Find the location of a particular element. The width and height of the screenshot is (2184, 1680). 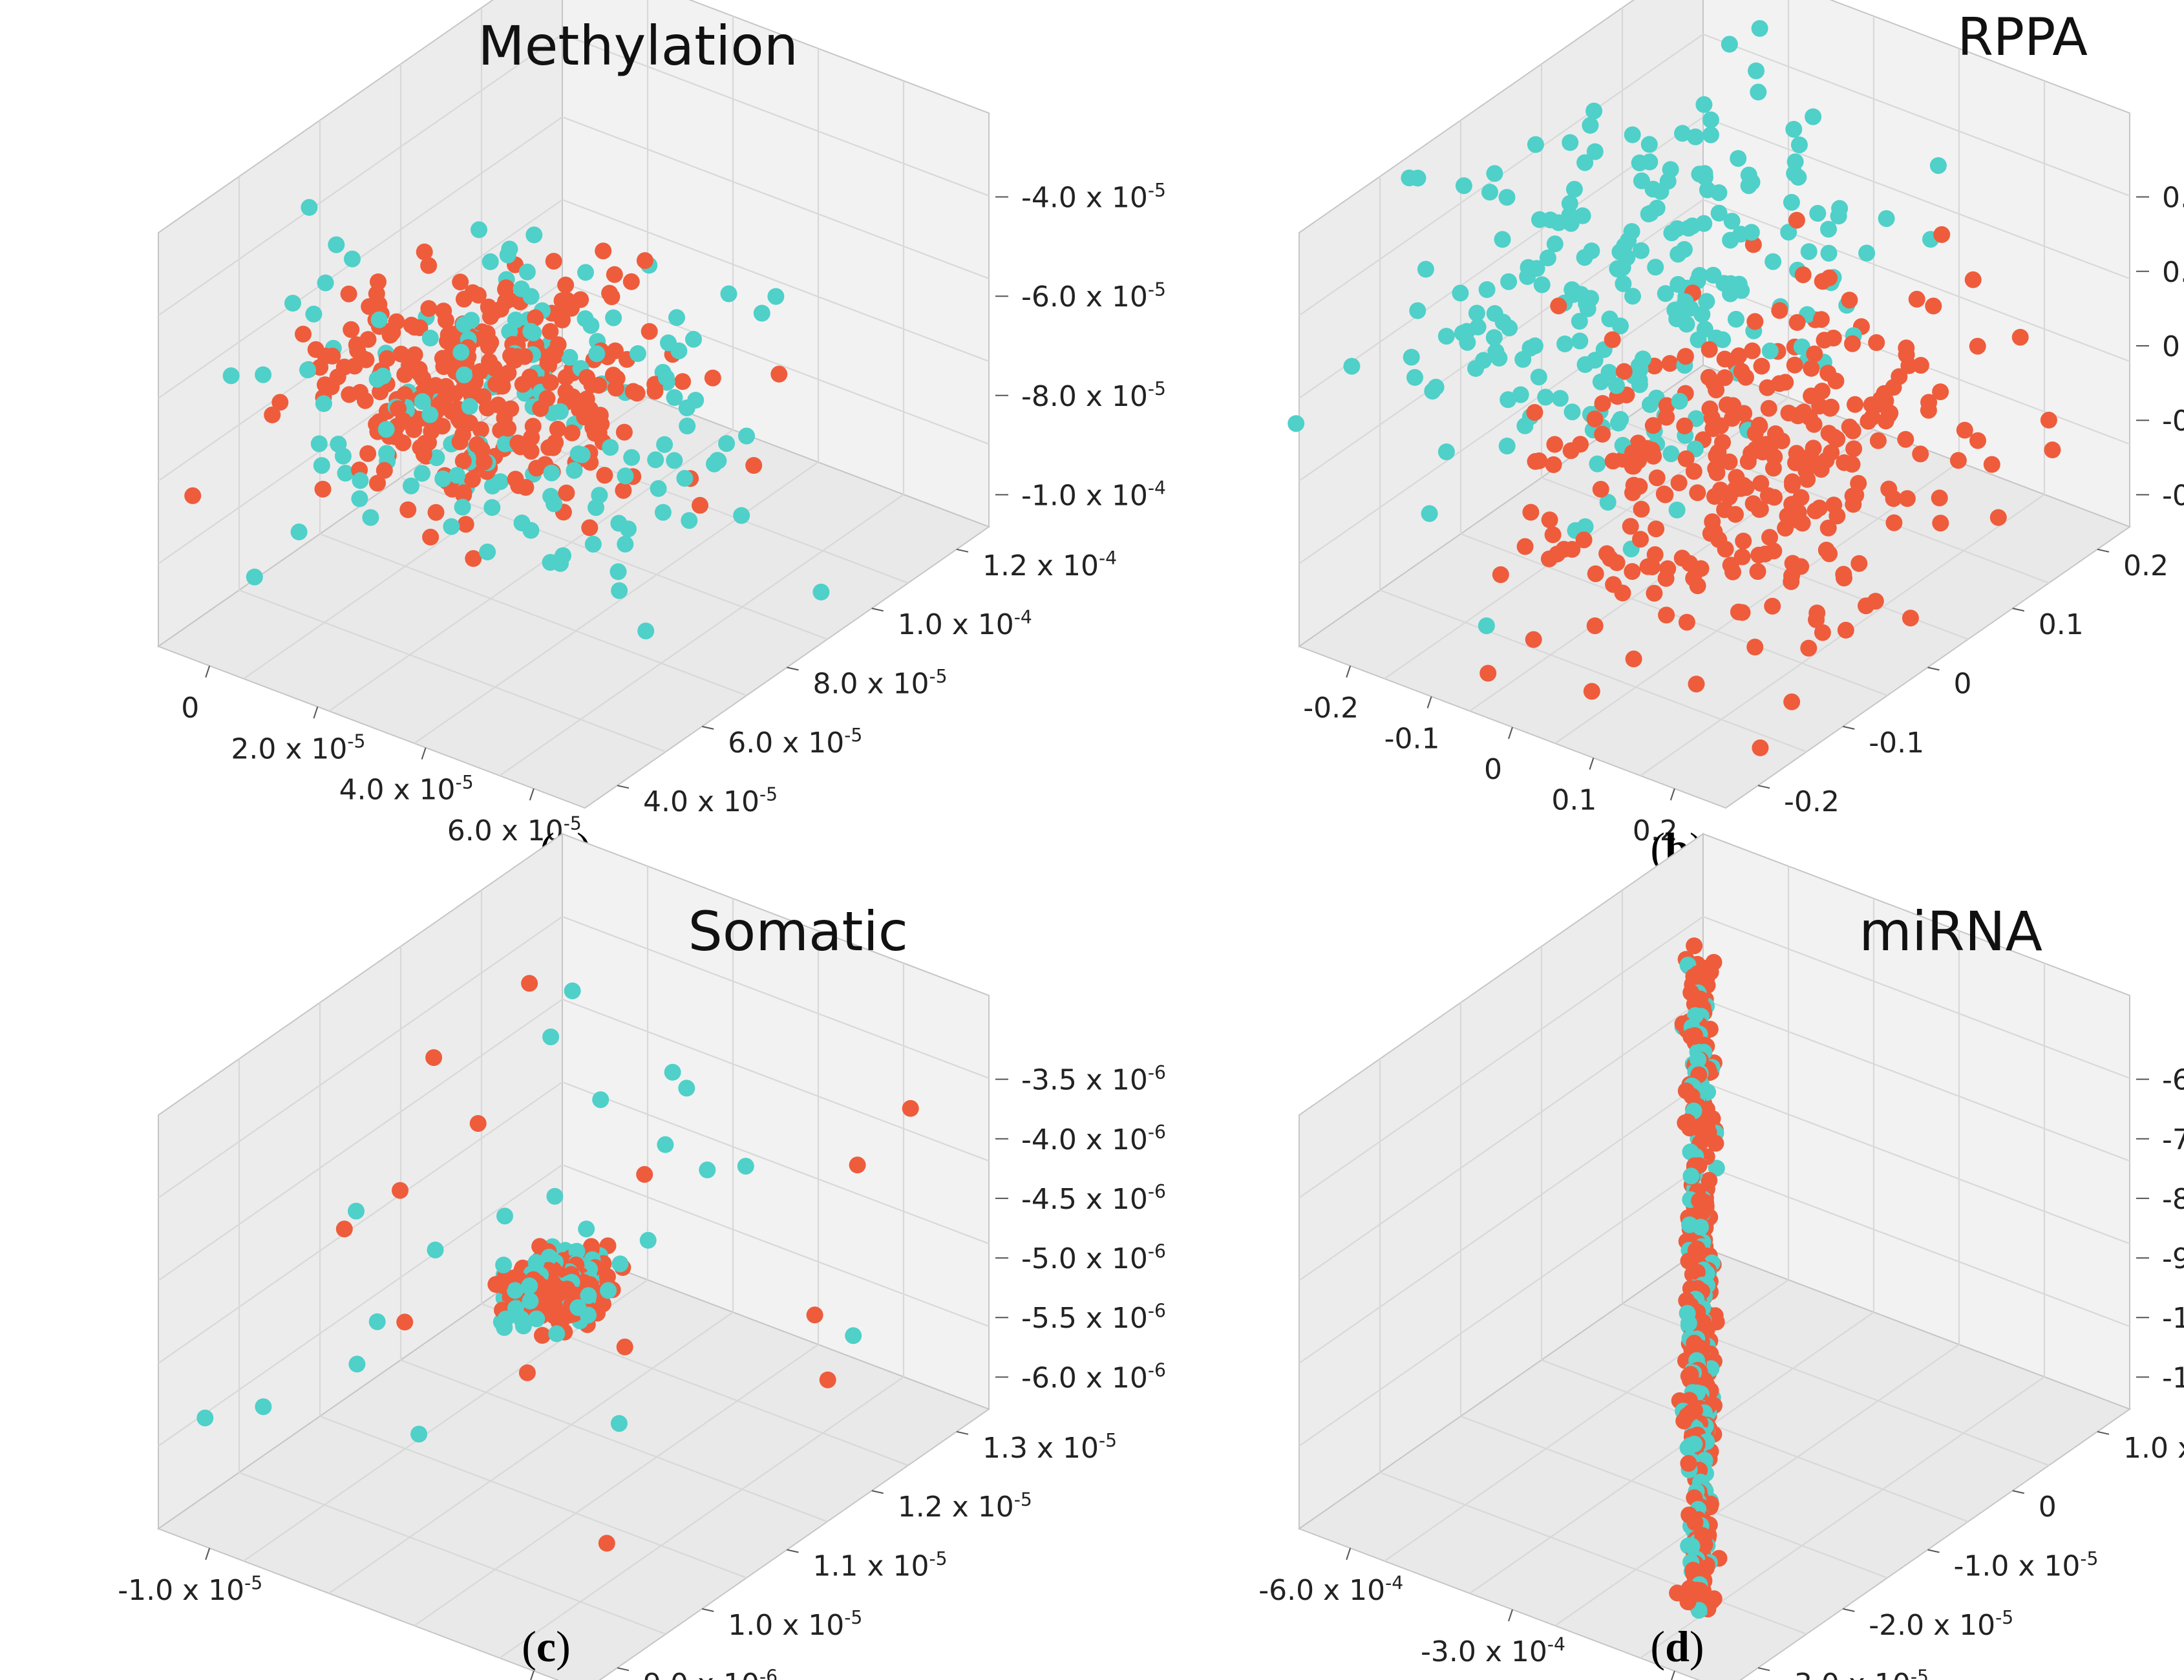

floor-pane is located at coordinates (573, 1463).